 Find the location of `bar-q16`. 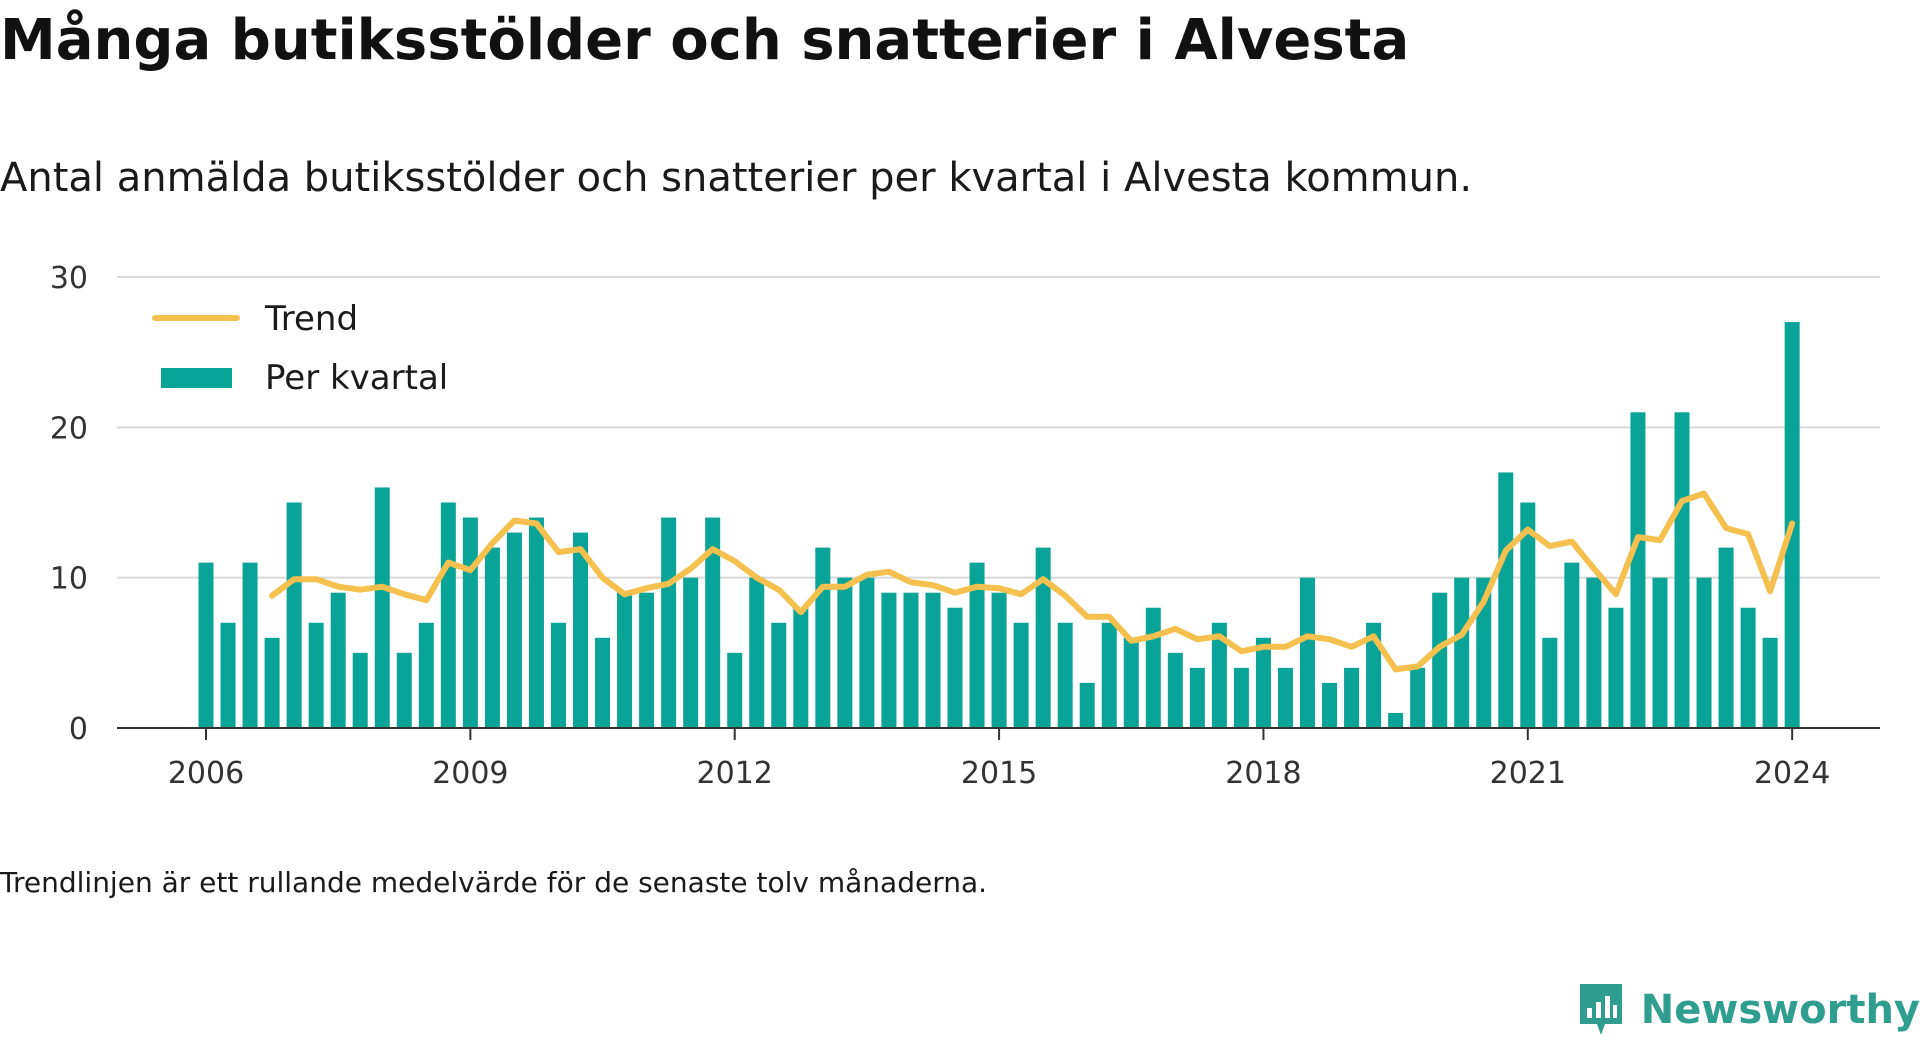

bar-q16 is located at coordinates (536, 622).